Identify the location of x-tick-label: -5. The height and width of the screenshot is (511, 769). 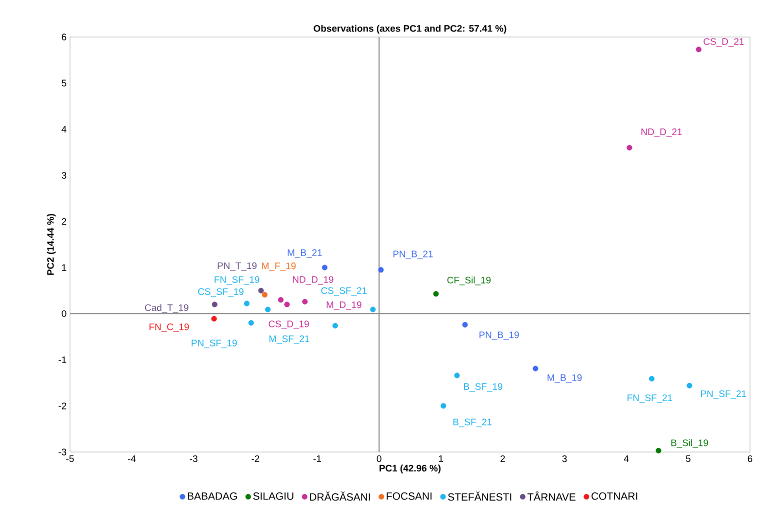
(70, 458).